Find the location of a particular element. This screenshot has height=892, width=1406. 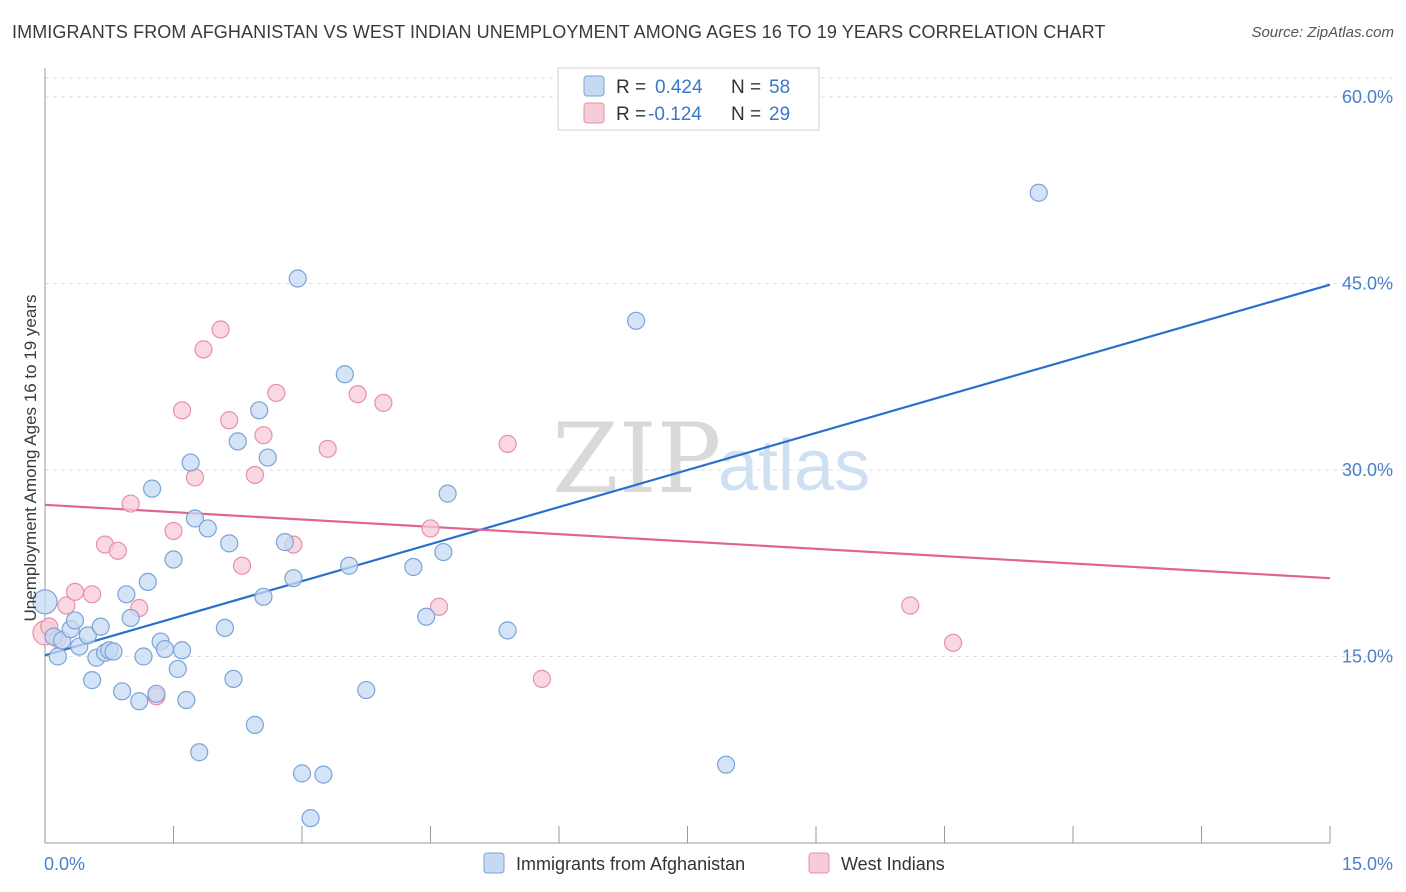

legend-n-label-1: N = is located at coordinates (746, 87).